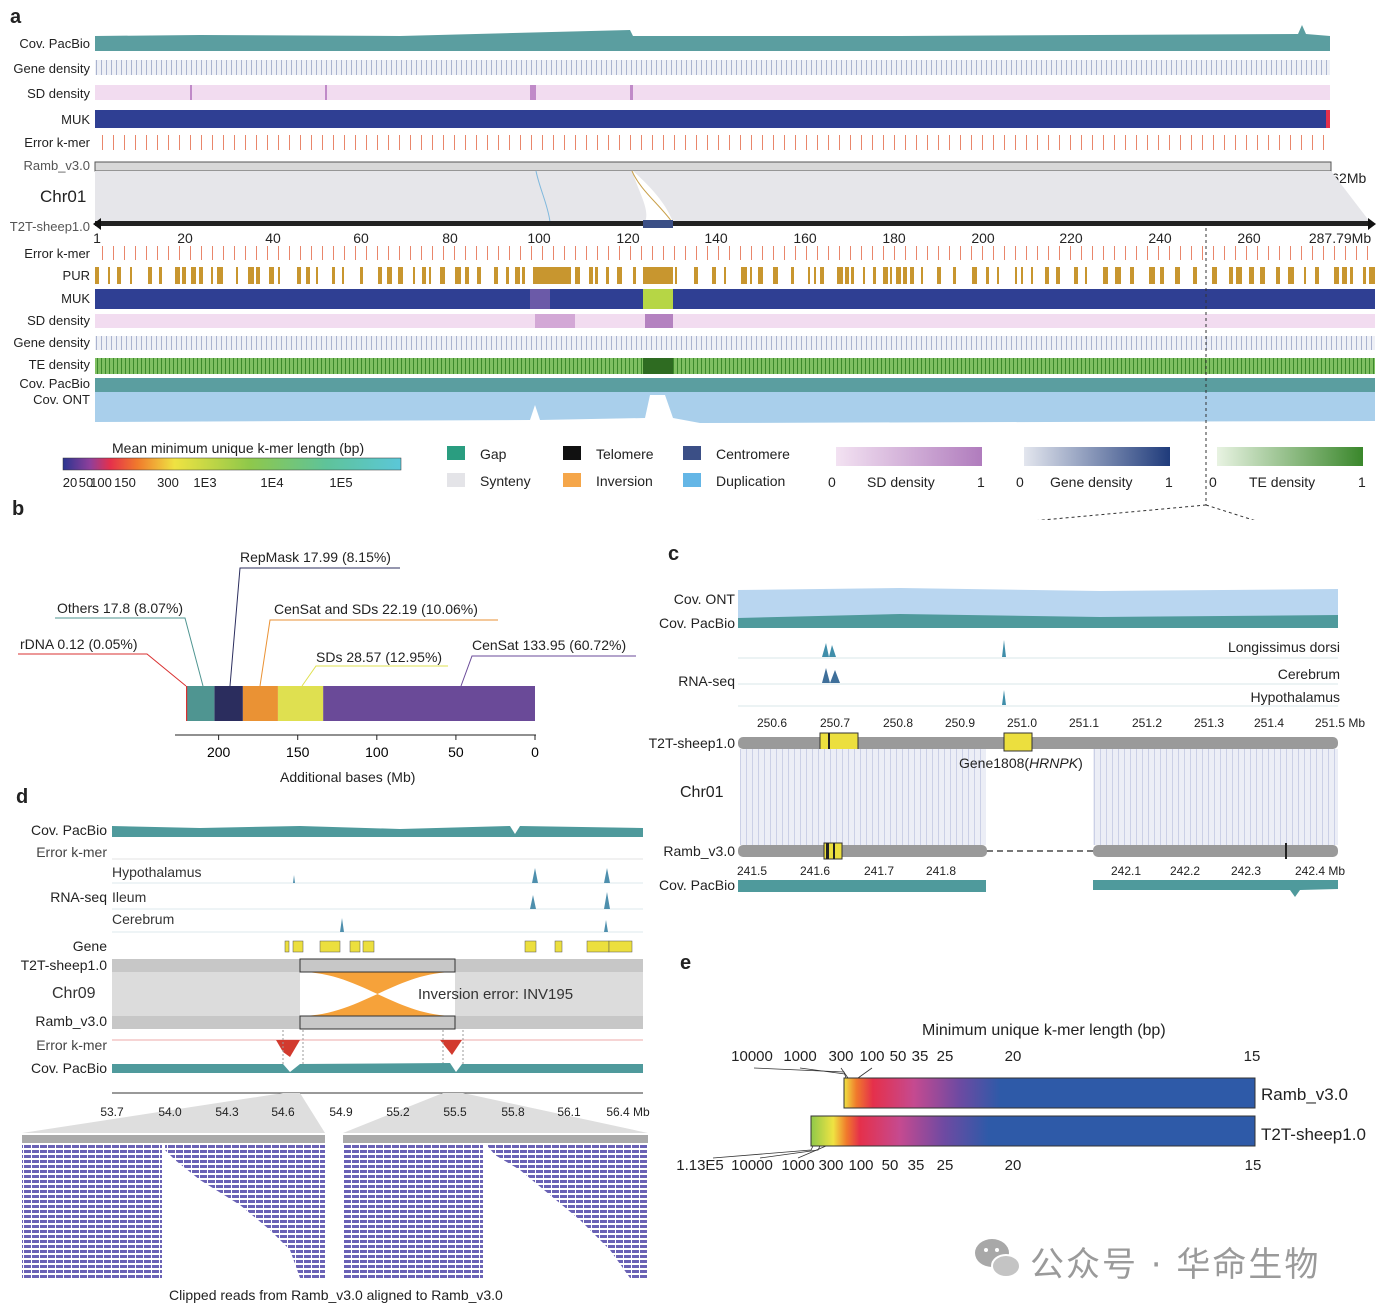  What do you see at coordinates (59, 364) in the screenshot?
I see `track-label-te-density: TE density` at bounding box center [59, 364].